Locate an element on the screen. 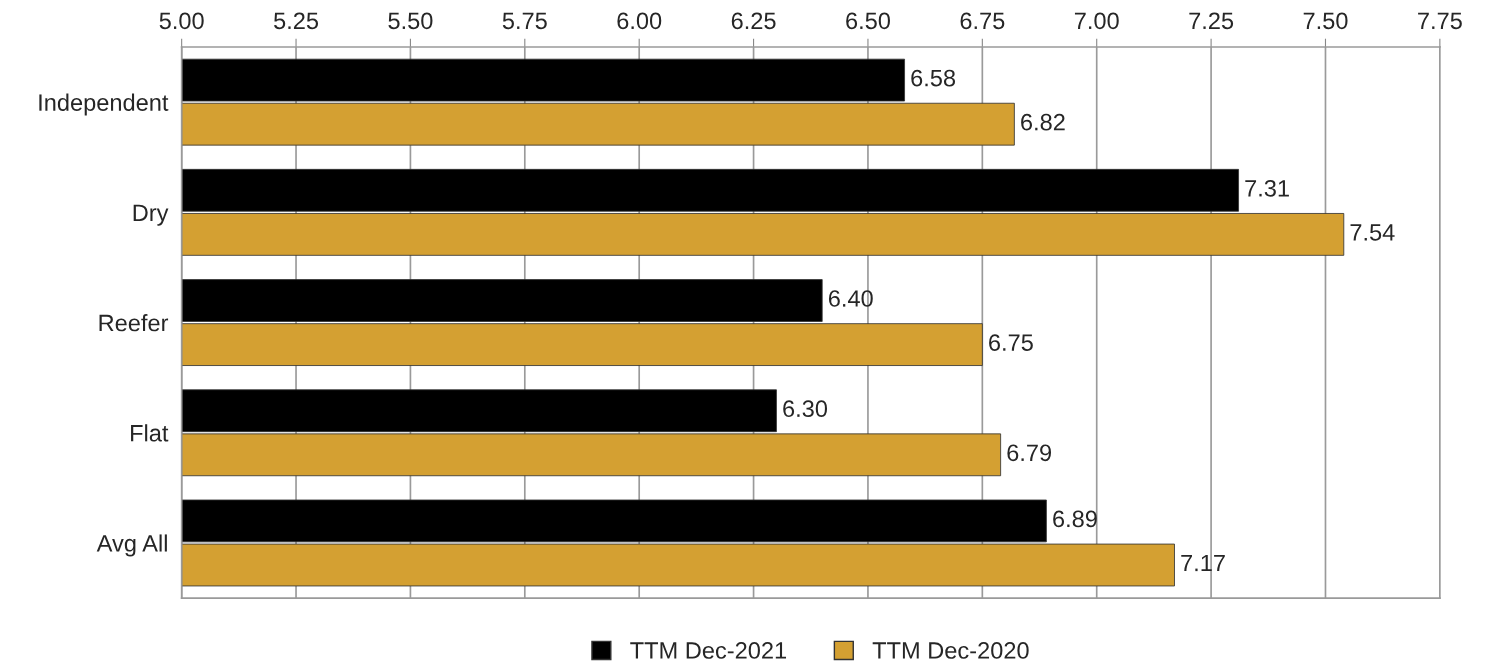 The height and width of the screenshot is (672, 1489). data-label: 6.82 is located at coordinates (1043, 122).